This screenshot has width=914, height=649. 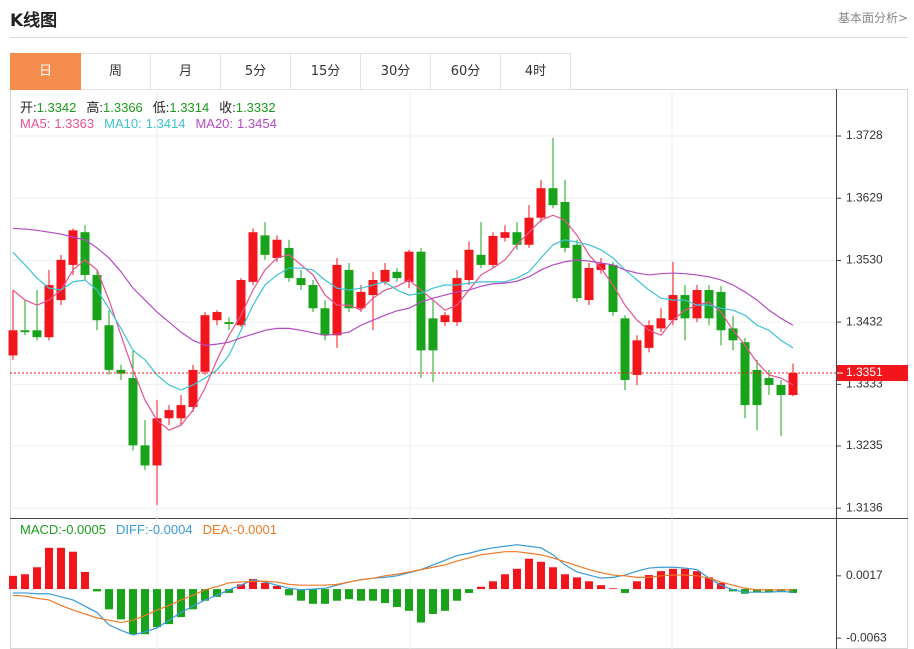 What do you see at coordinates (181, 107) in the screenshot?
I see `ohlc-item: 低:1.3314` at bounding box center [181, 107].